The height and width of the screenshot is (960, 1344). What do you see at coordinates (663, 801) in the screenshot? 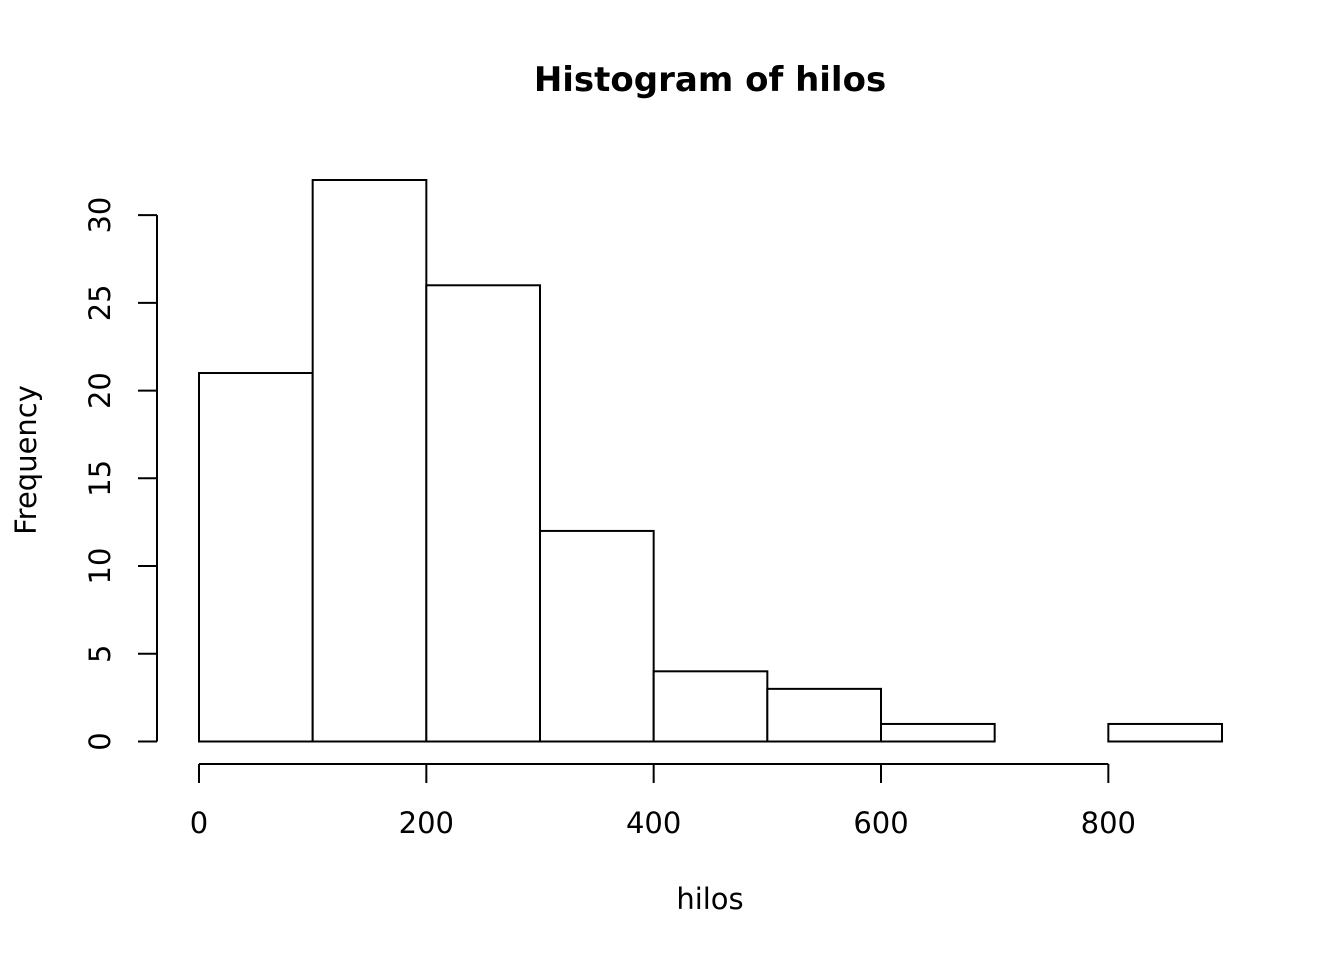
I see `x-axis: 0 200 400 600 800` at bounding box center [663, 801].